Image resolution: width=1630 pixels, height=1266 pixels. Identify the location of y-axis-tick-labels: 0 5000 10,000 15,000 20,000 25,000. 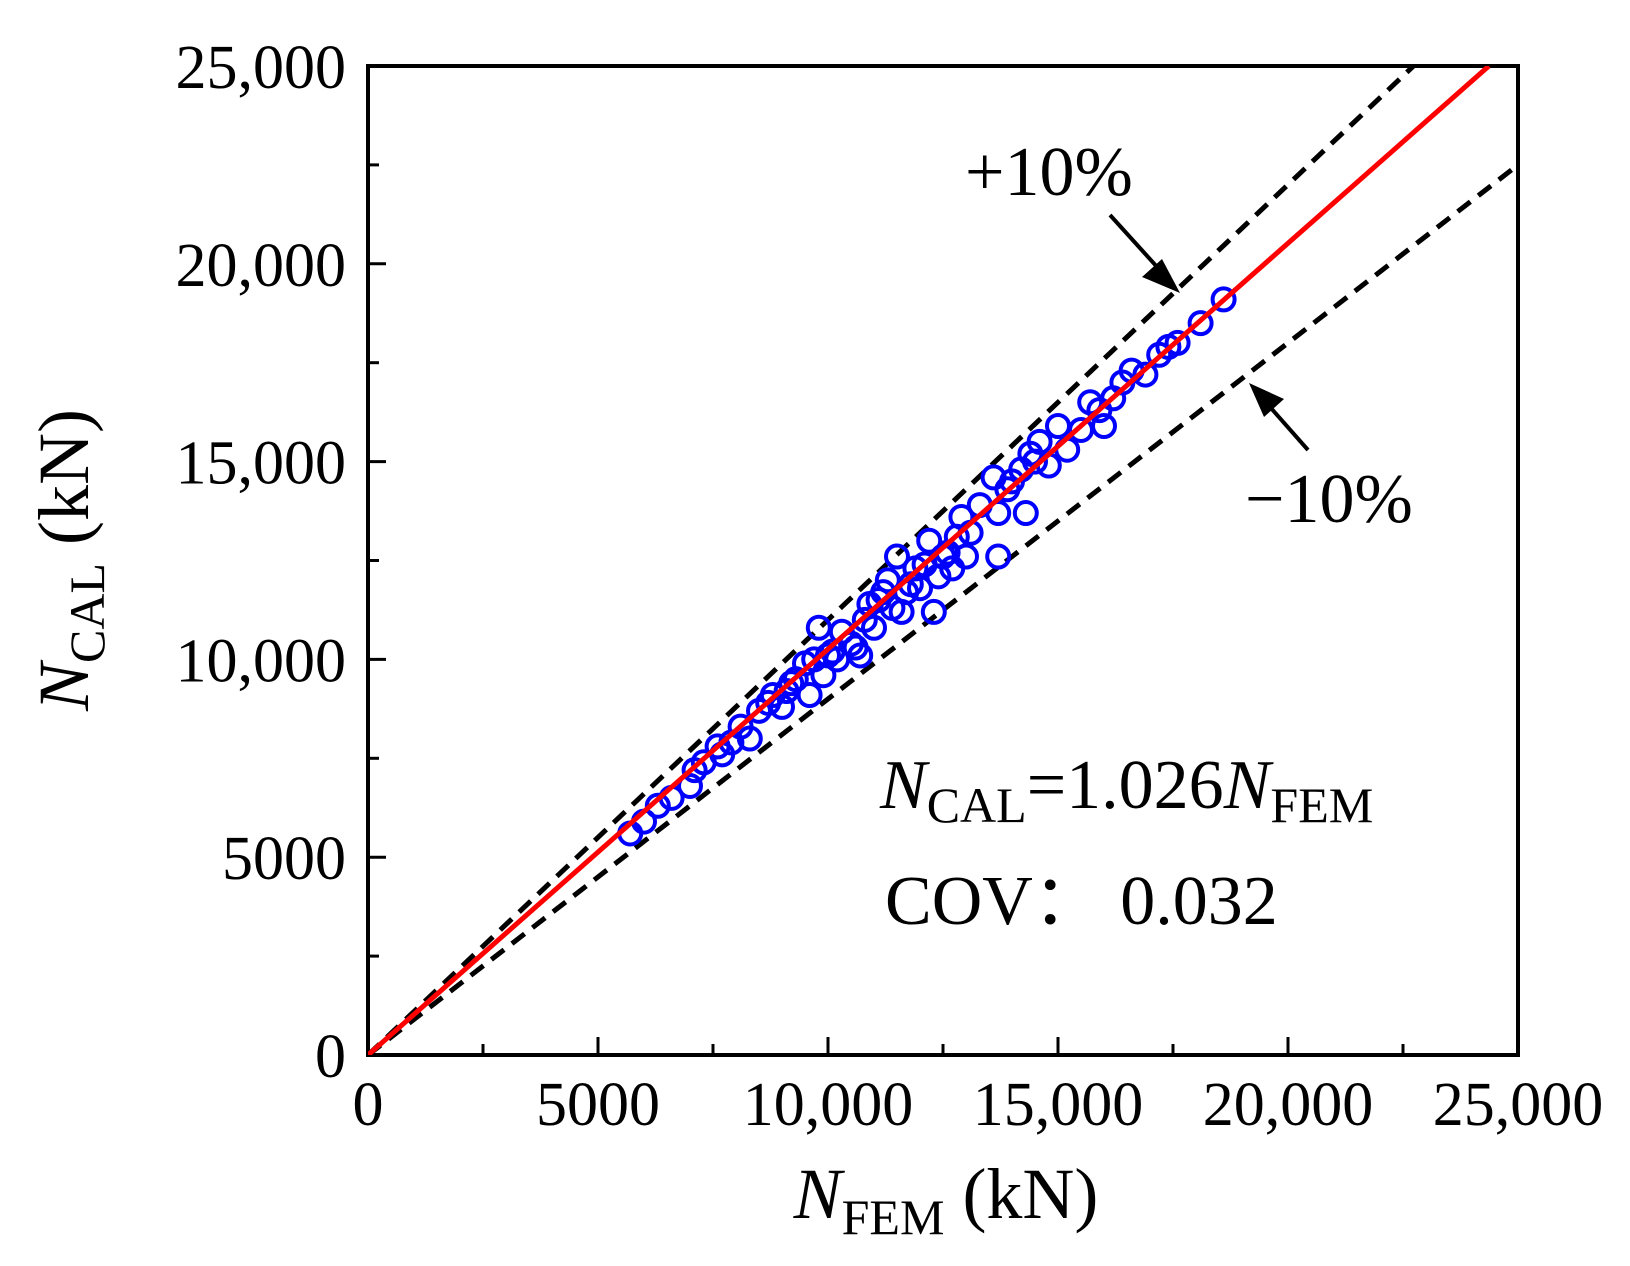
(261, 562).